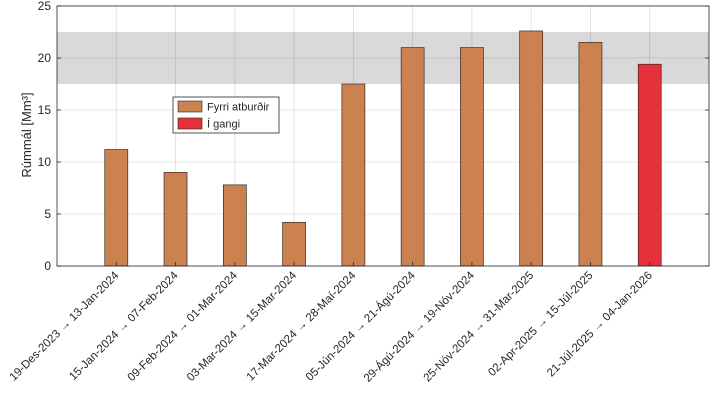  I want to click on y-tick-label-0: 0, so click(47, 266).